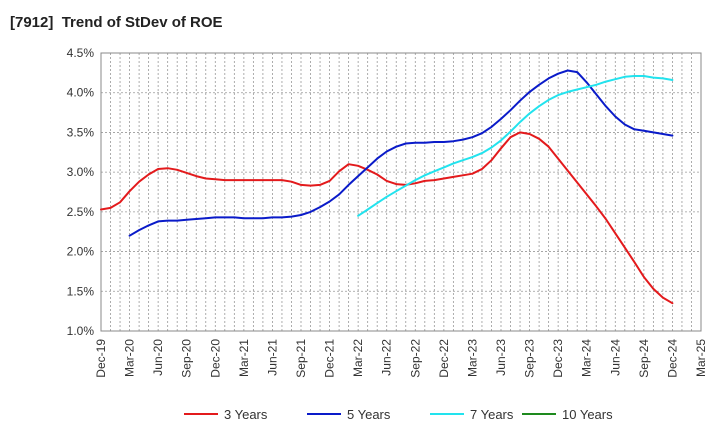 The height and width of the screenshot is (440, 720). What do you see at coordinates (81, 212) in the screenshot?
I see `y-tick-label: 2.5%` at bounding box center [81, 212].